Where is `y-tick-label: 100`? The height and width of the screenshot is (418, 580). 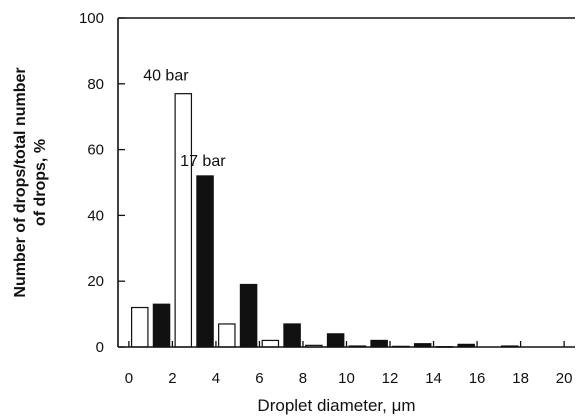
y-tick-label: 100 is located at coordinates (91, 18).